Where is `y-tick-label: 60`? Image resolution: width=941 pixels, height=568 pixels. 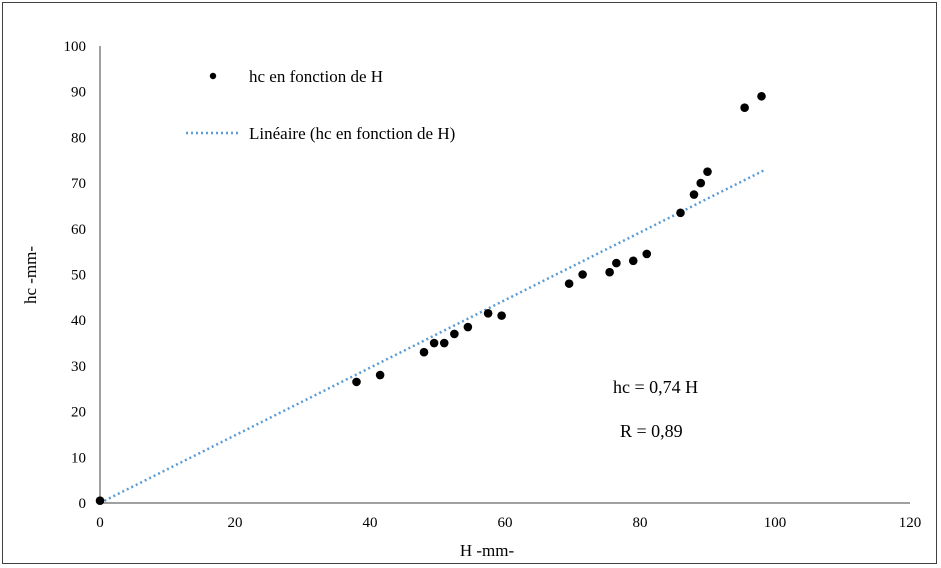 y-tick-label: 60 is located at coordinates (78, 230).